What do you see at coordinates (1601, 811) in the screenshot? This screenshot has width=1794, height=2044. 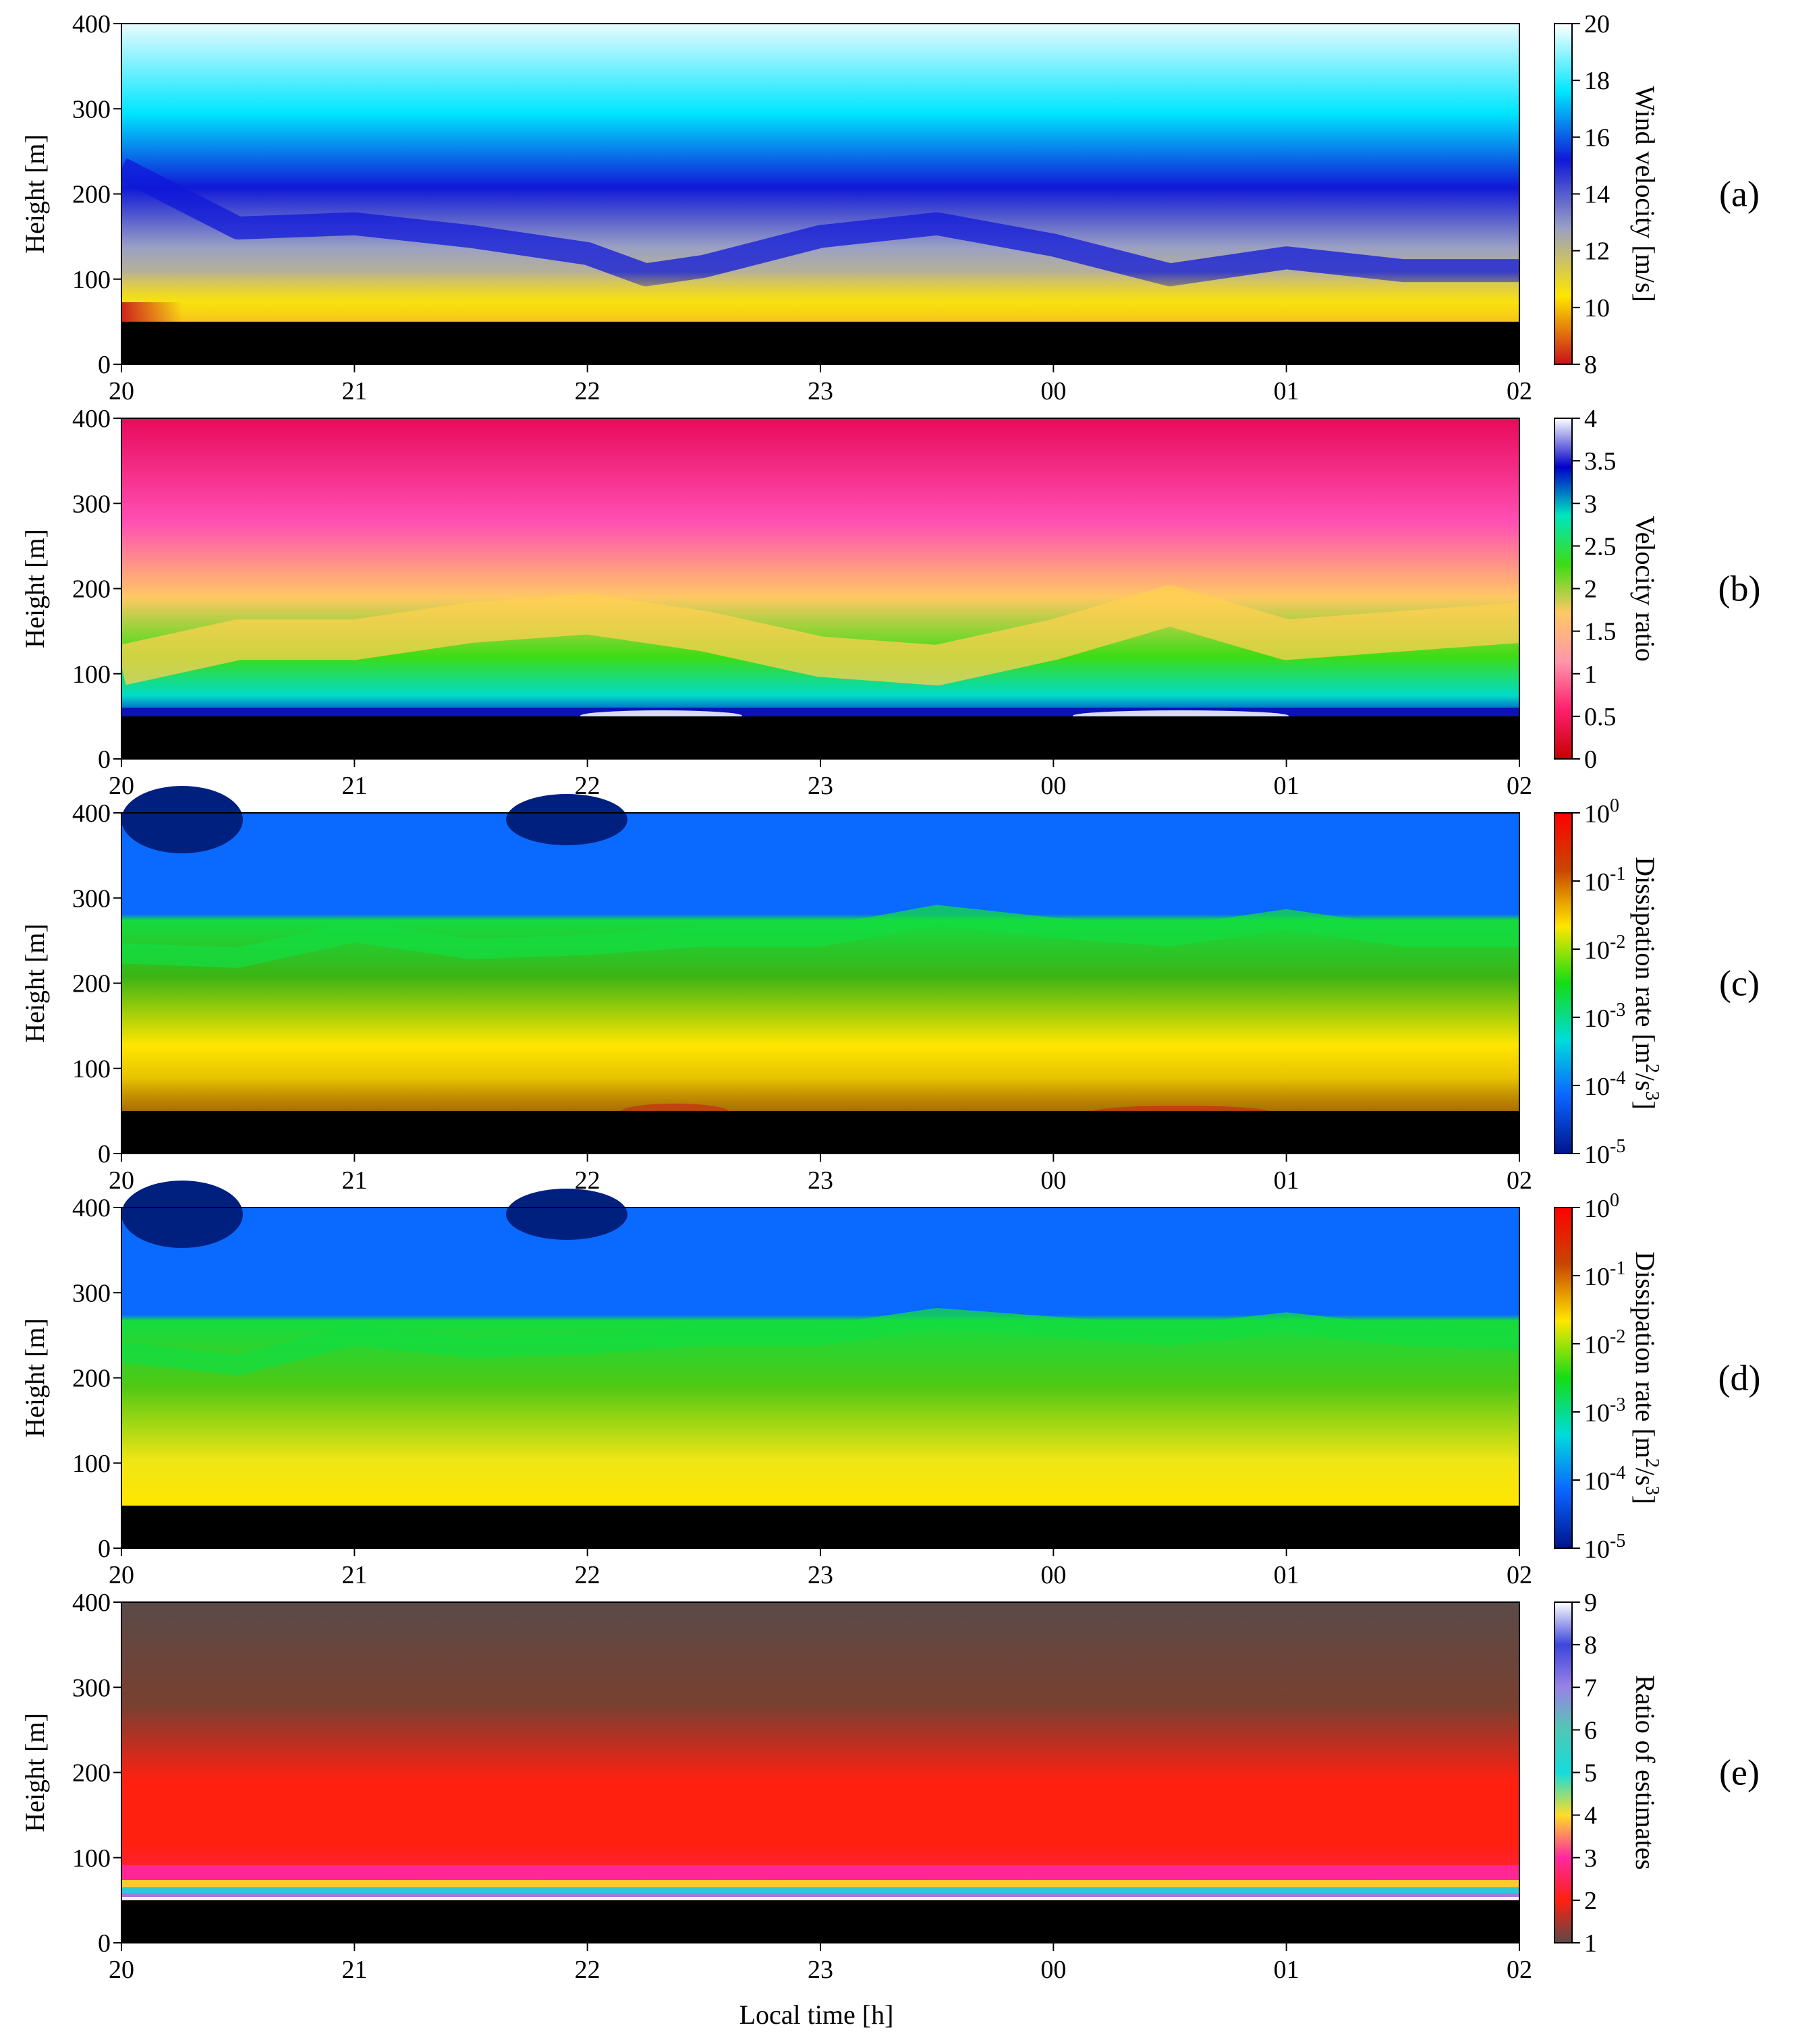 I see `colorbar-tick-label: 10⁰` at bounding box center [1601, 811].